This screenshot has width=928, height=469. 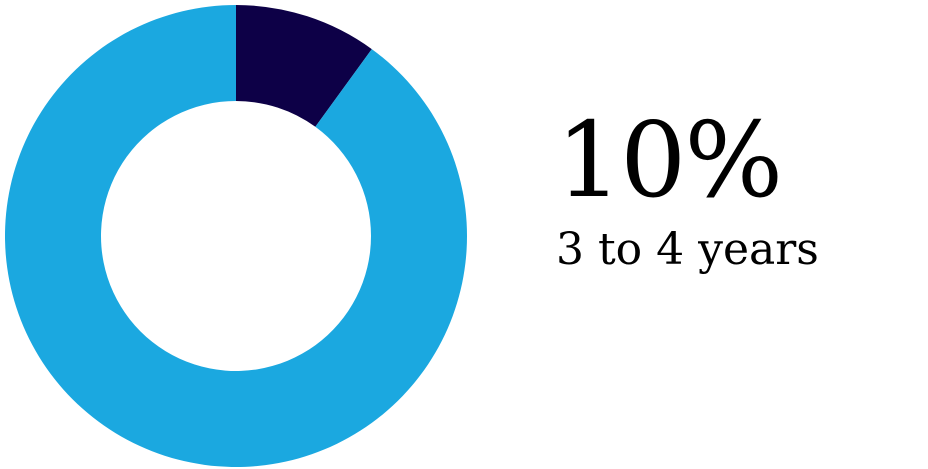 I want to click on stat-callout: 10% 3 to 4 years, so click(x=687, y=193).